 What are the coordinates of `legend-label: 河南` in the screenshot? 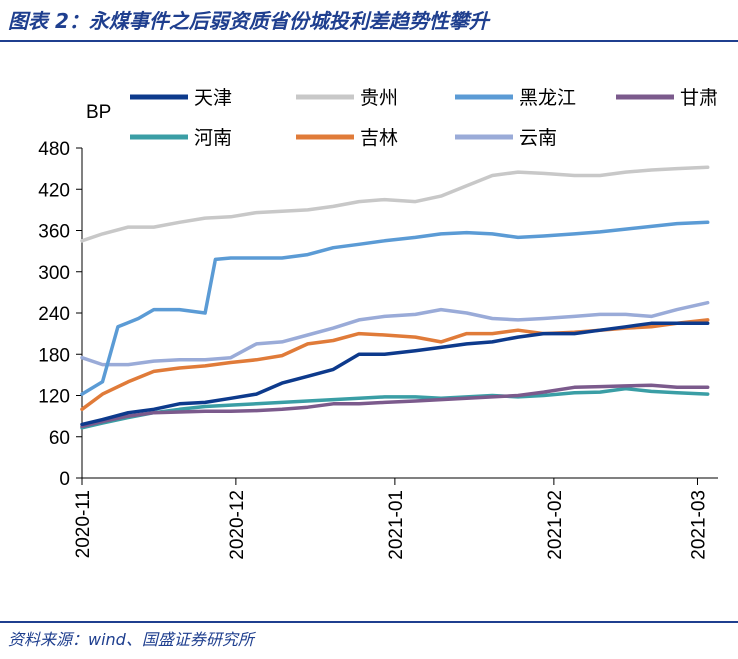 It's located at (213, 138).